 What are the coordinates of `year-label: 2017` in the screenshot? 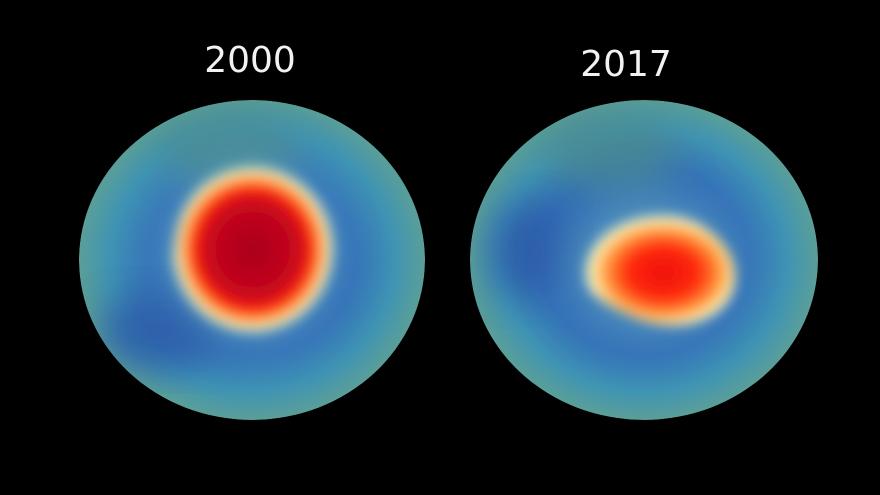 It's located at (626, 64).